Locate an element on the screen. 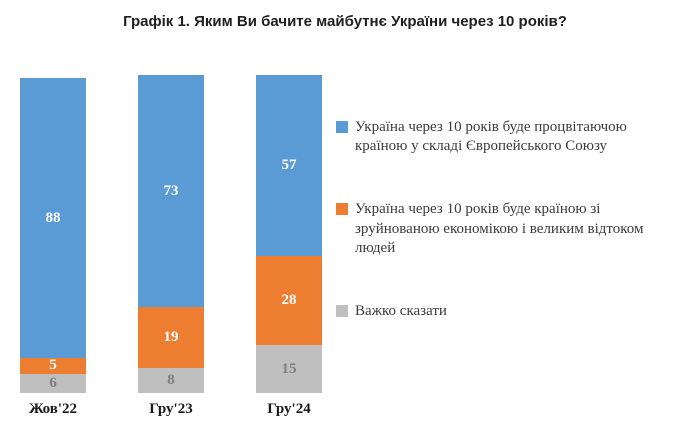 This screenshot has height=430, width=690. bar-group: 88 5 6 Жов'22 is located at coordinates (53, 246).